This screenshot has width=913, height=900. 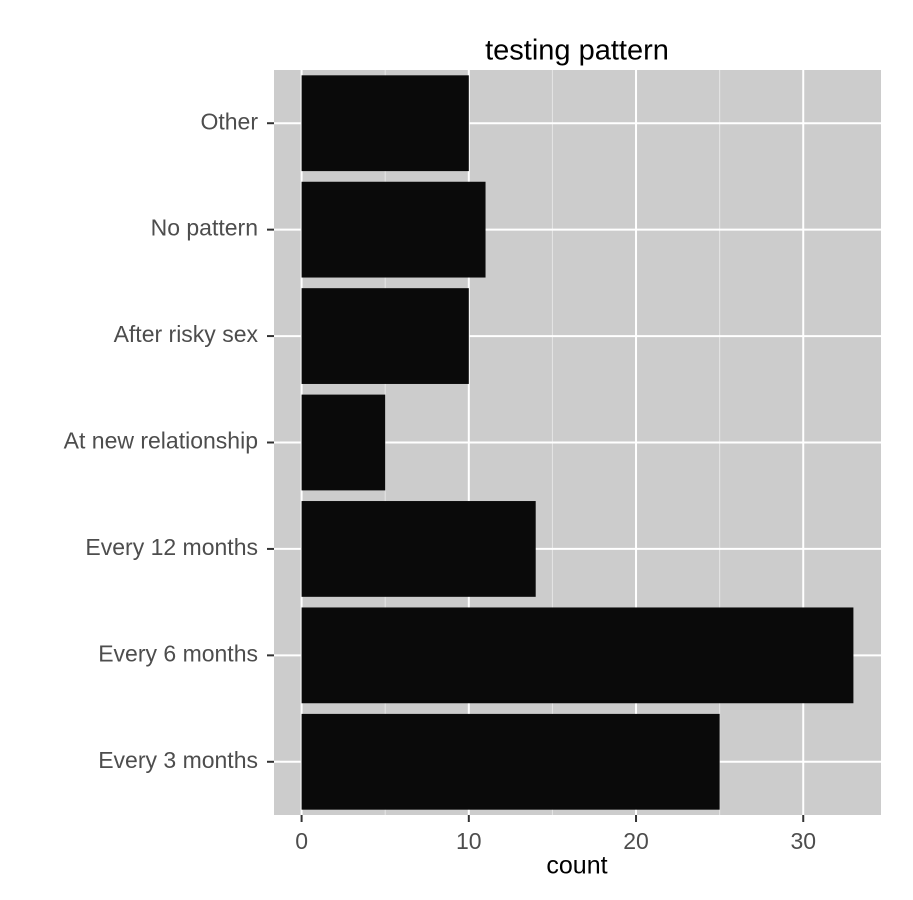 What do you see at coordinates (803, 841) in the screenshot?
I see `x-tick-label: 30` at bounding box center [803, 841].